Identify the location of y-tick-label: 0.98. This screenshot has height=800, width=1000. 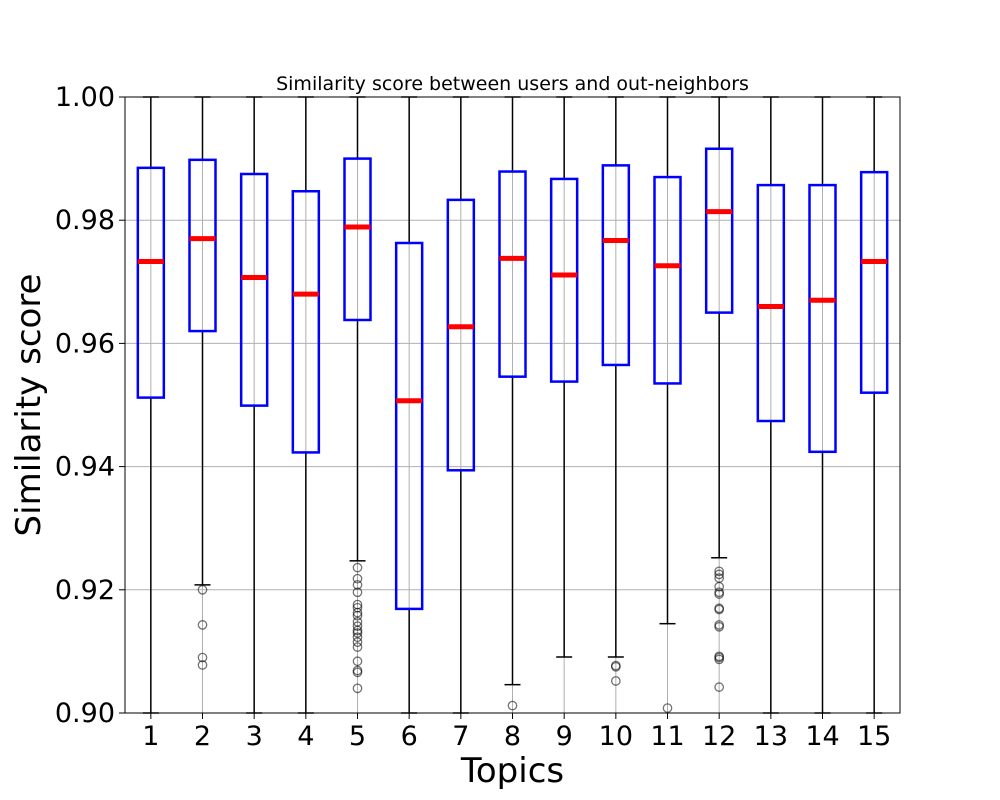
(85, 220).